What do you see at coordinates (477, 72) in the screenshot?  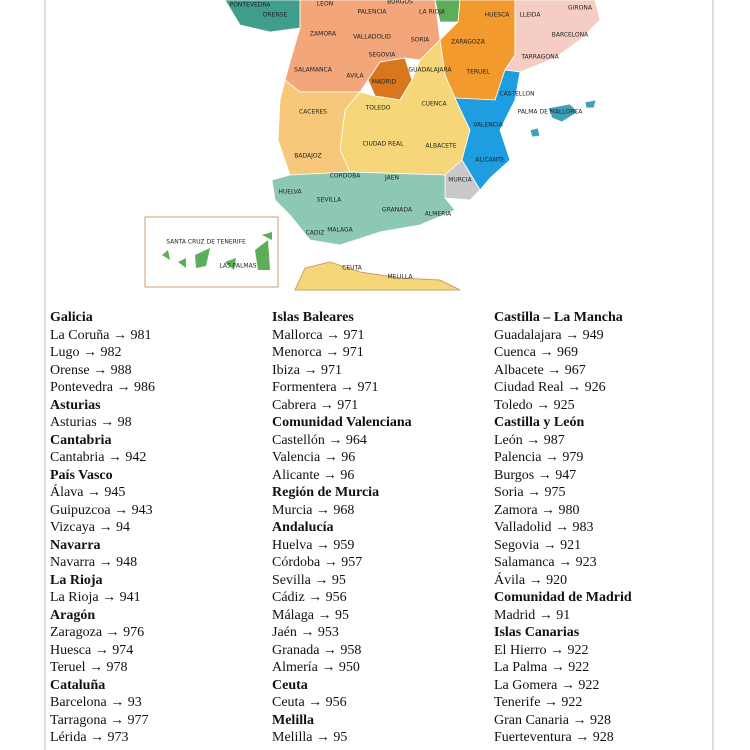 I see `map-label: TERUEL` at bounding box center [477, 72].